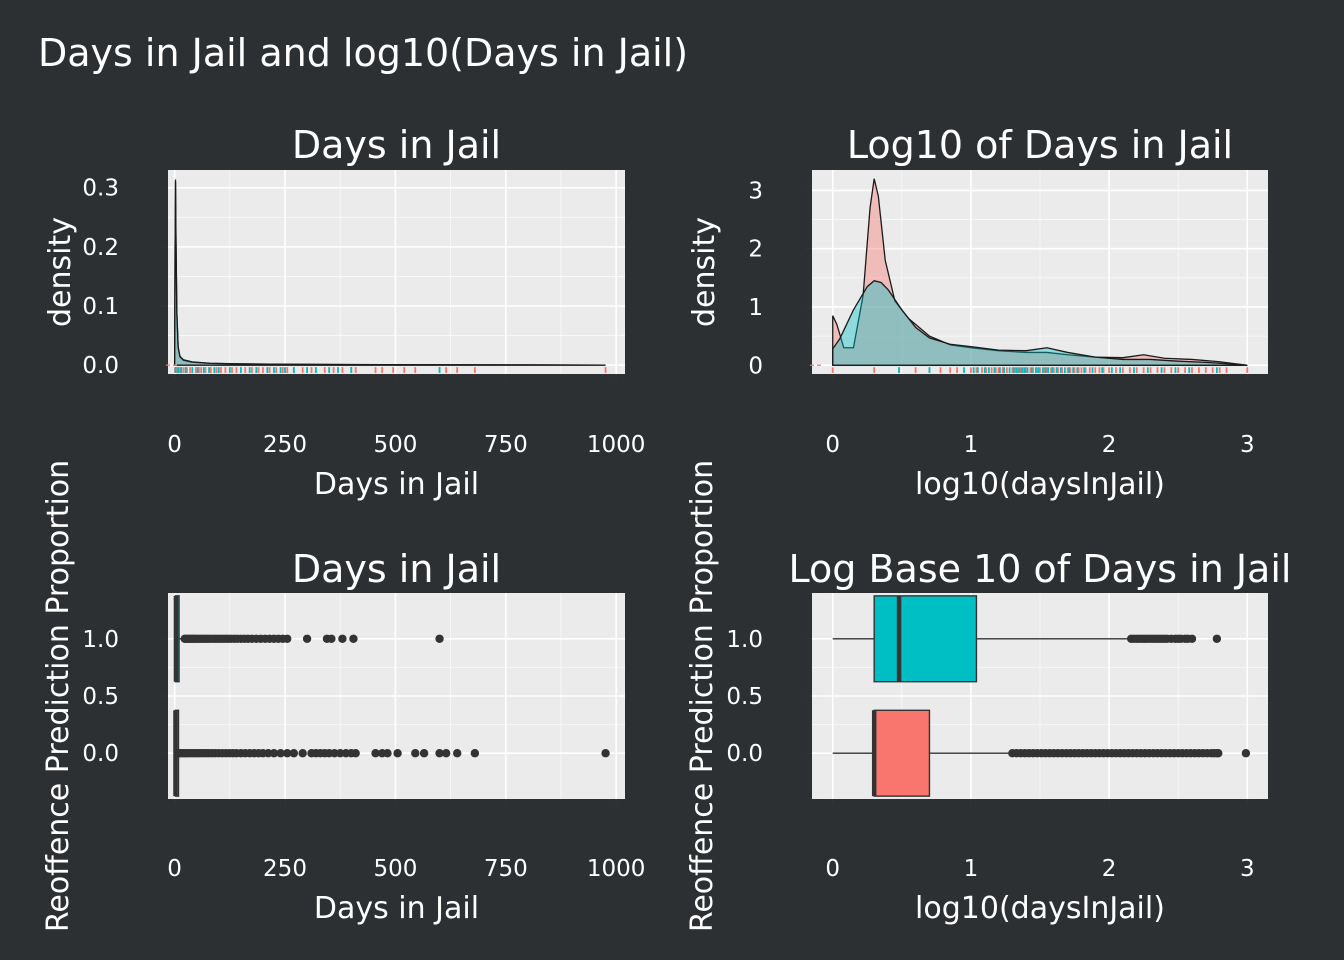 The width and height of the screenshot is (1344, 960). What do you see at coordinates (100, 248) in the screenshot?
I see `y-tick-label: 0.2` at bounding box center [100, 248].